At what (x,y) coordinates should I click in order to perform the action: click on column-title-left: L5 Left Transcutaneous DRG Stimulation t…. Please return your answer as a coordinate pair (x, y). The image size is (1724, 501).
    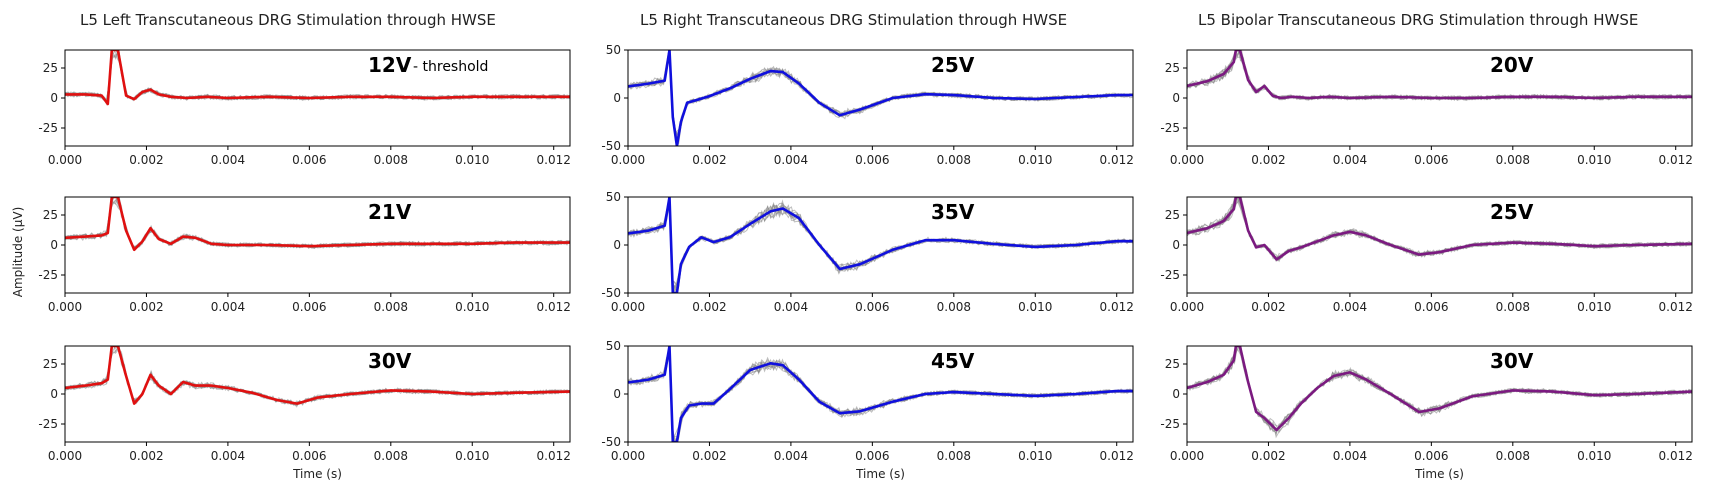
    Looking at the image, I should click on (288, 20).